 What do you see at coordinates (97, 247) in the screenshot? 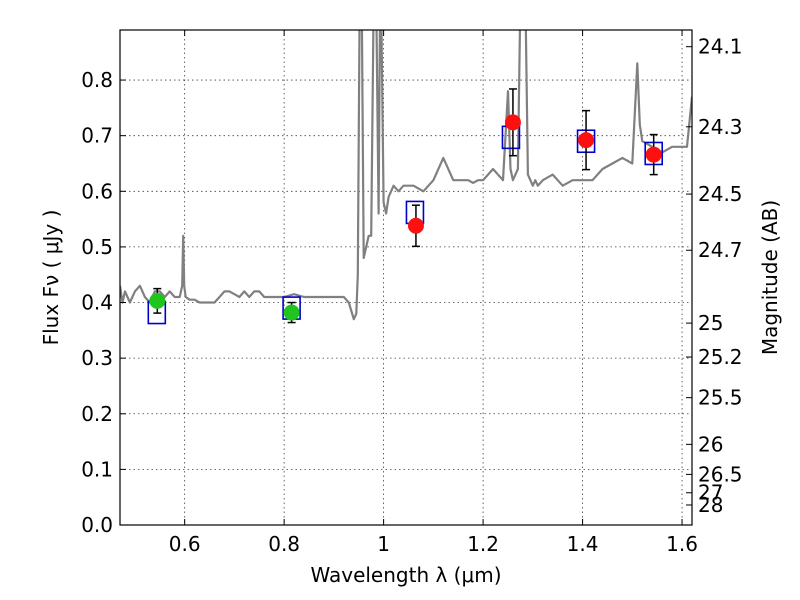
I see `y-tick-label: 0.5` at bounding box center [97, 247].